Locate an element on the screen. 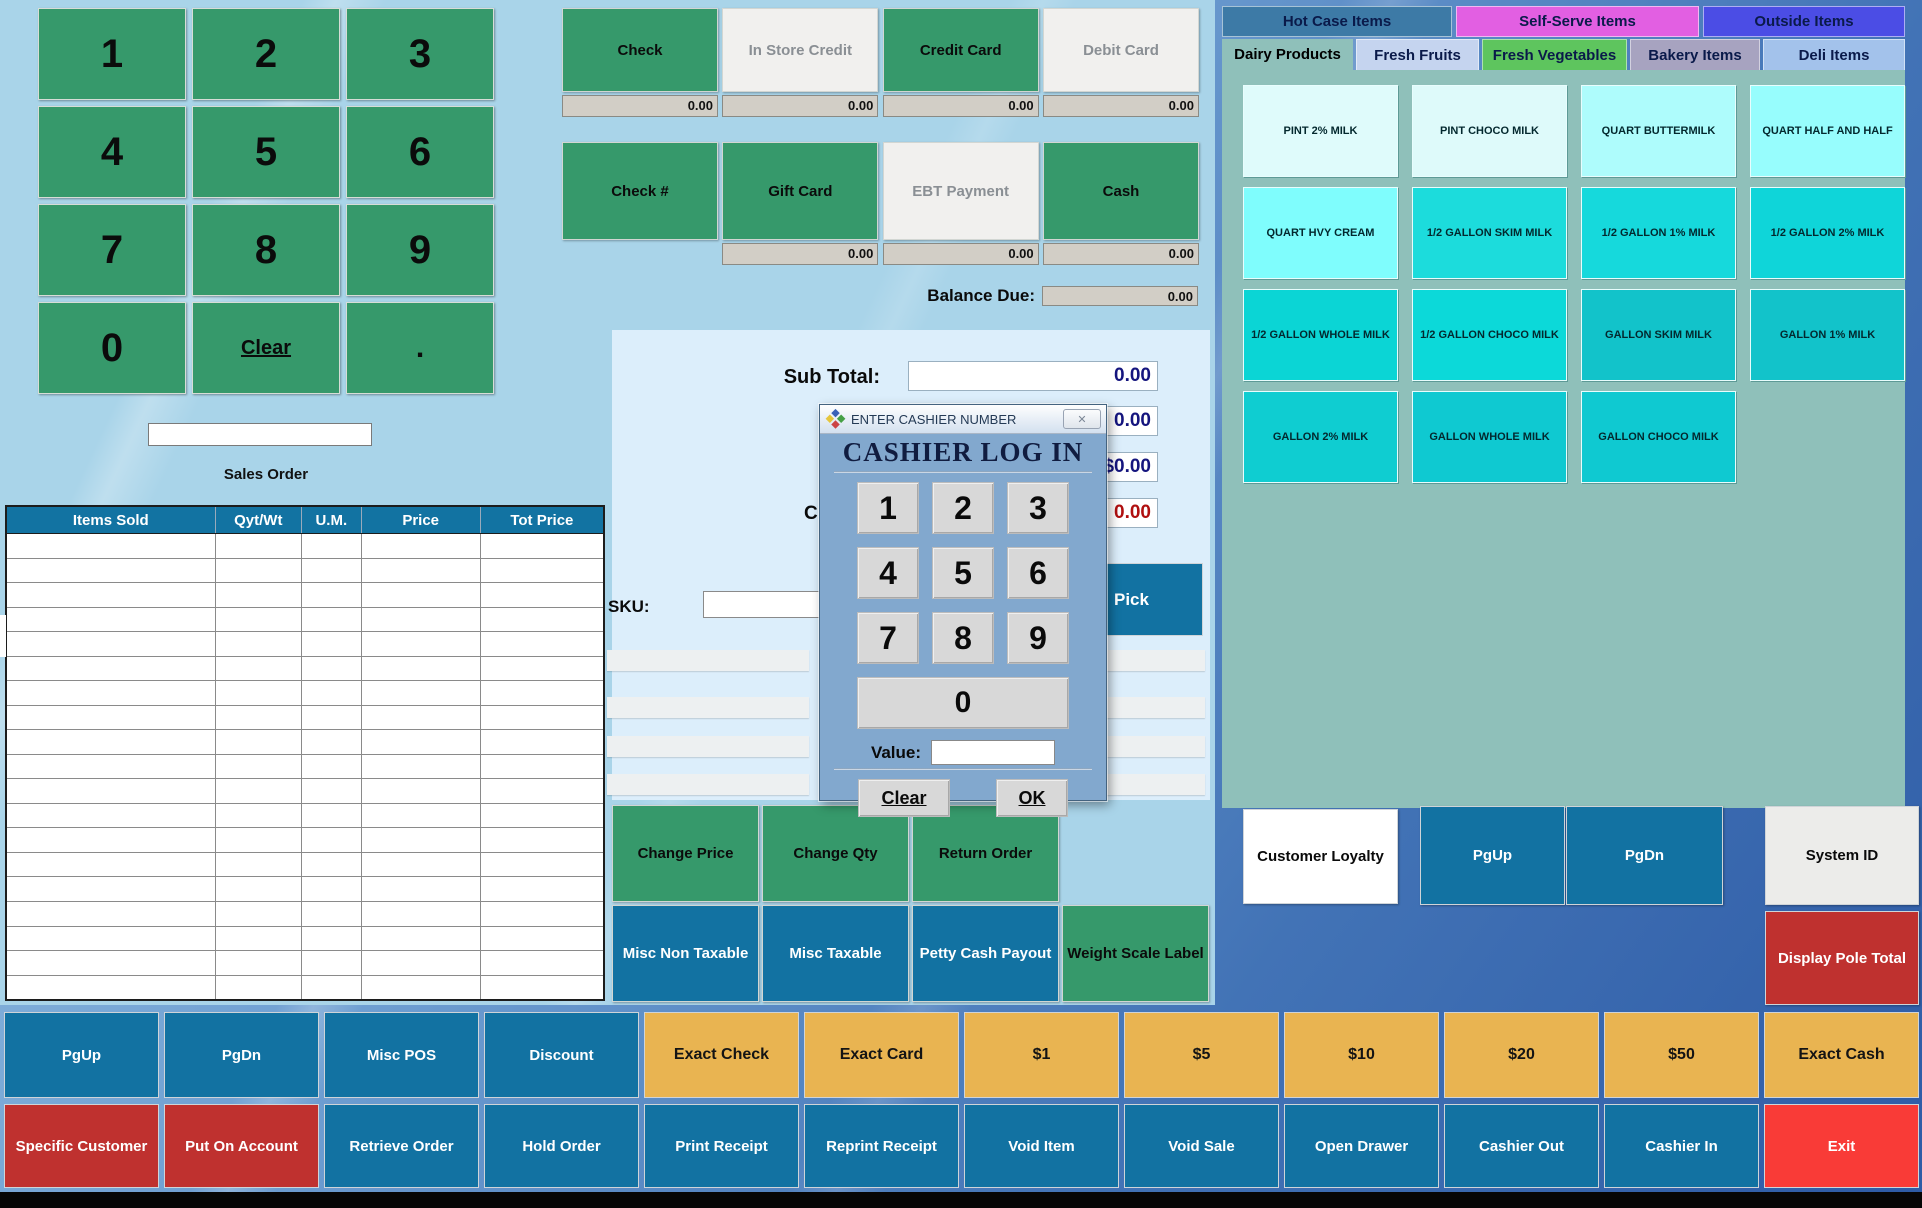 This screenshot has width=1922, height=1208. discount-button: Discount is located at coordinates (561, 1055).